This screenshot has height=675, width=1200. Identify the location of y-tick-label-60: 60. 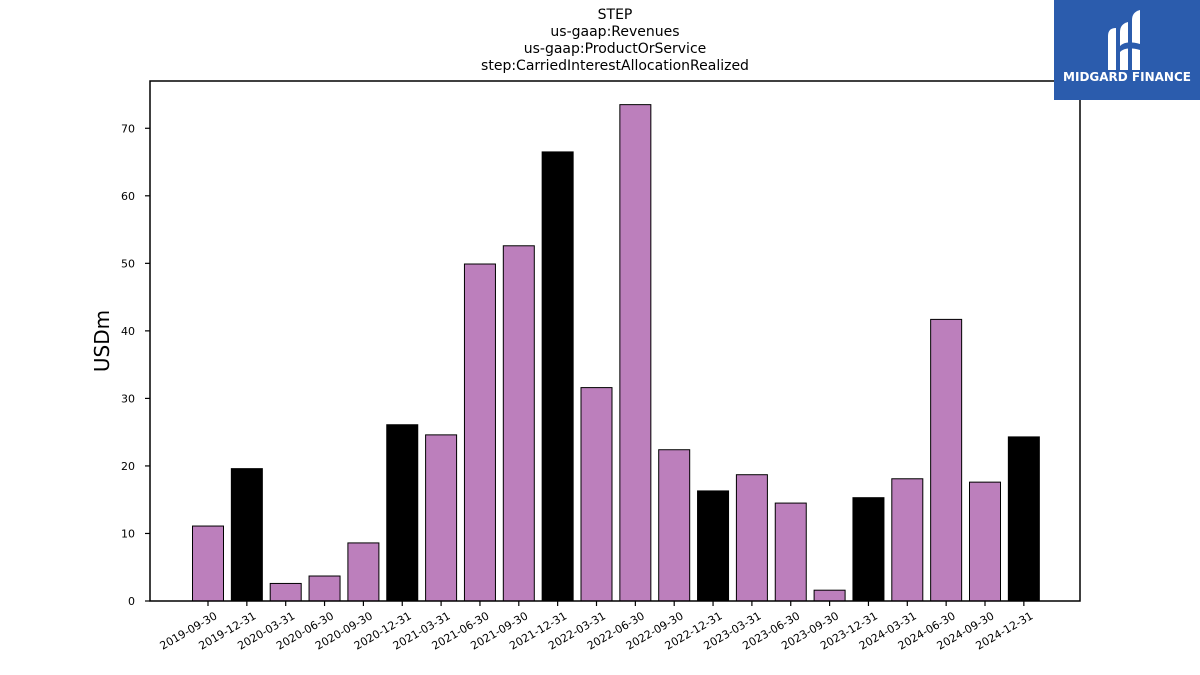
(128, 196).